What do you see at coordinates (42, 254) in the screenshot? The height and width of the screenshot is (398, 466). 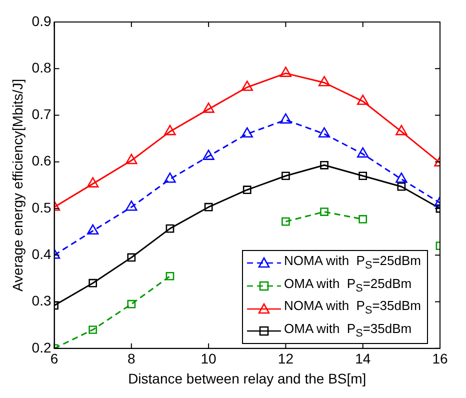 I see `y-tick-label: 0.4` at bounding box center [42, 254].